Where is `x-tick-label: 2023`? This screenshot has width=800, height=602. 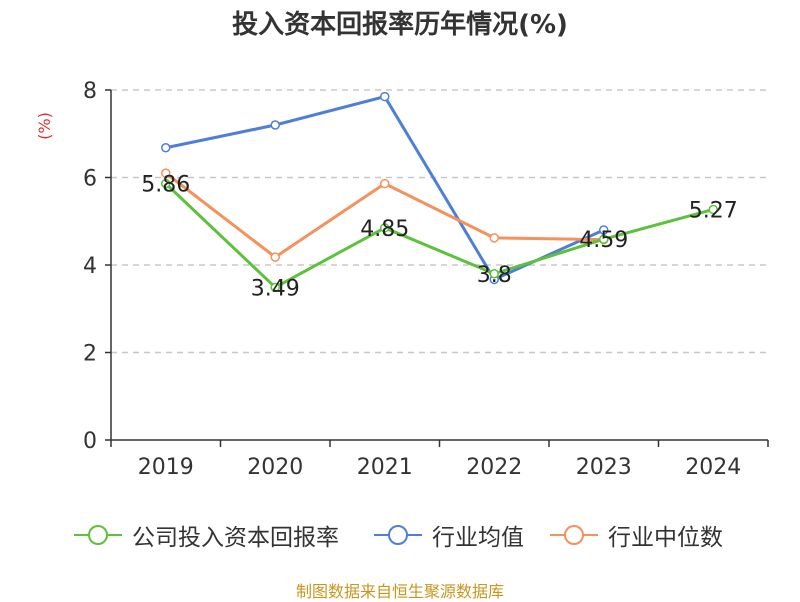
x-tick-label: 2023 is located at coordinates (604, 467).